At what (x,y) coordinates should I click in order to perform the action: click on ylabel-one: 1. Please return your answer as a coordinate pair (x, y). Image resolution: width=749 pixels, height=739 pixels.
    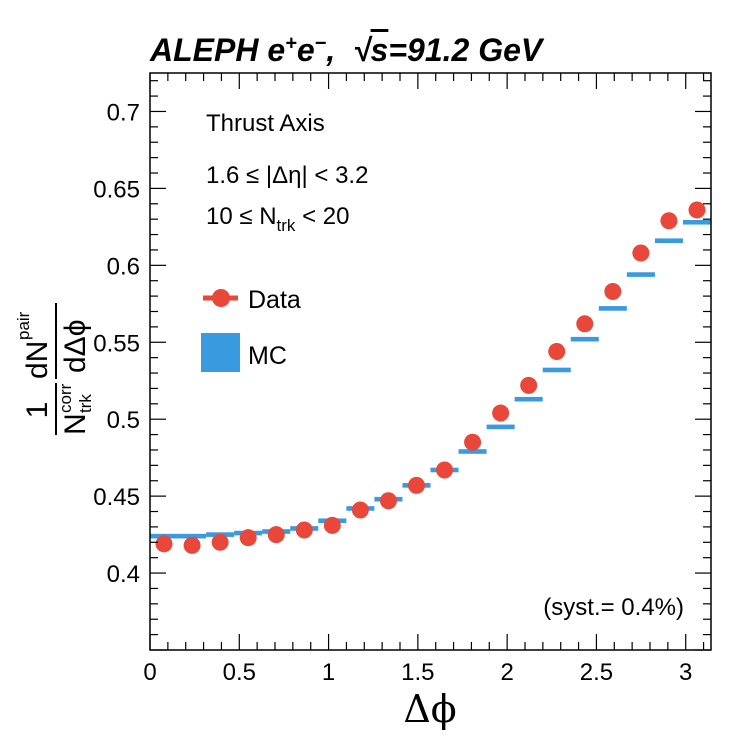
    Looking at the image, I should click on (37, 410).